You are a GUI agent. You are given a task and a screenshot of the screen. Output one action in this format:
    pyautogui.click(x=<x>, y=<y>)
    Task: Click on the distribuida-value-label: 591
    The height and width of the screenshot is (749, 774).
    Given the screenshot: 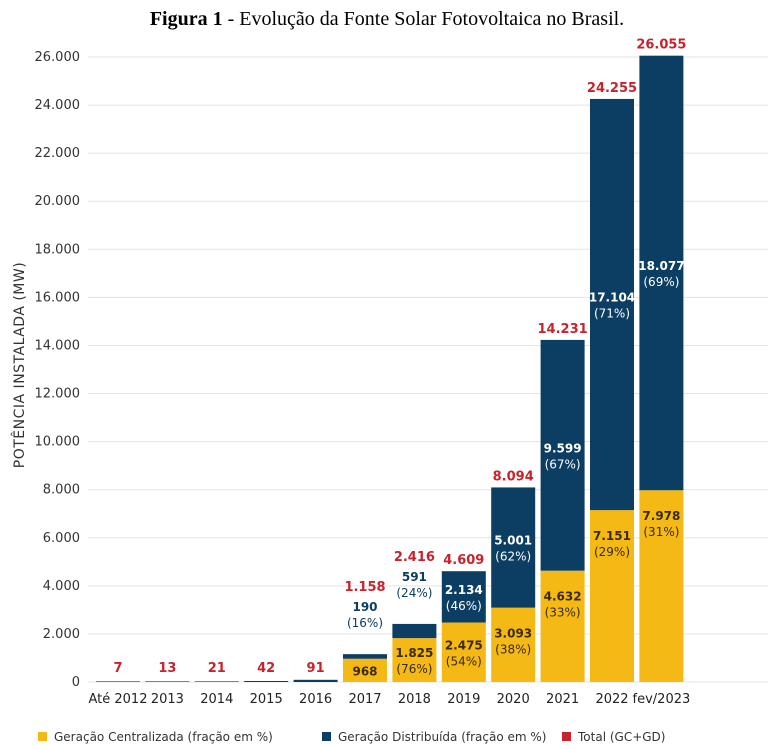 What is the action you would take?
    pyautogui.click(x=414, y=577)
    